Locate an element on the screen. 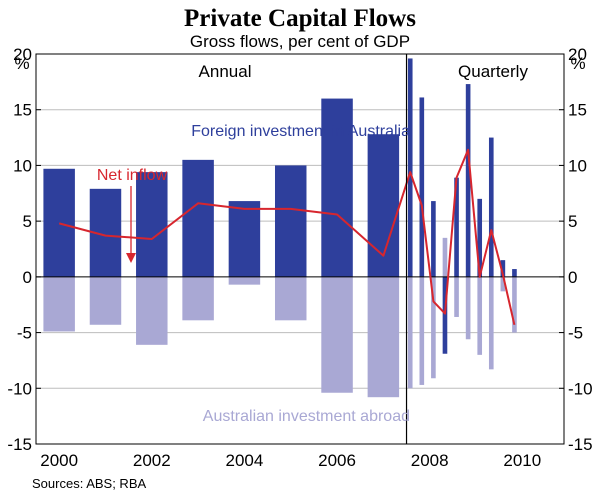  x-tick-label-2000: 2000 is located at coordinates (59, 460).